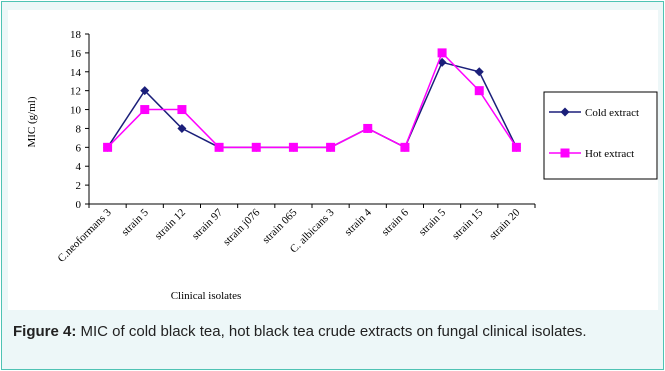  What do you see at coordinates (45, 331) in the screenshot?
I see `caption-label: Figure 4:` at bounding box center [45, 331].